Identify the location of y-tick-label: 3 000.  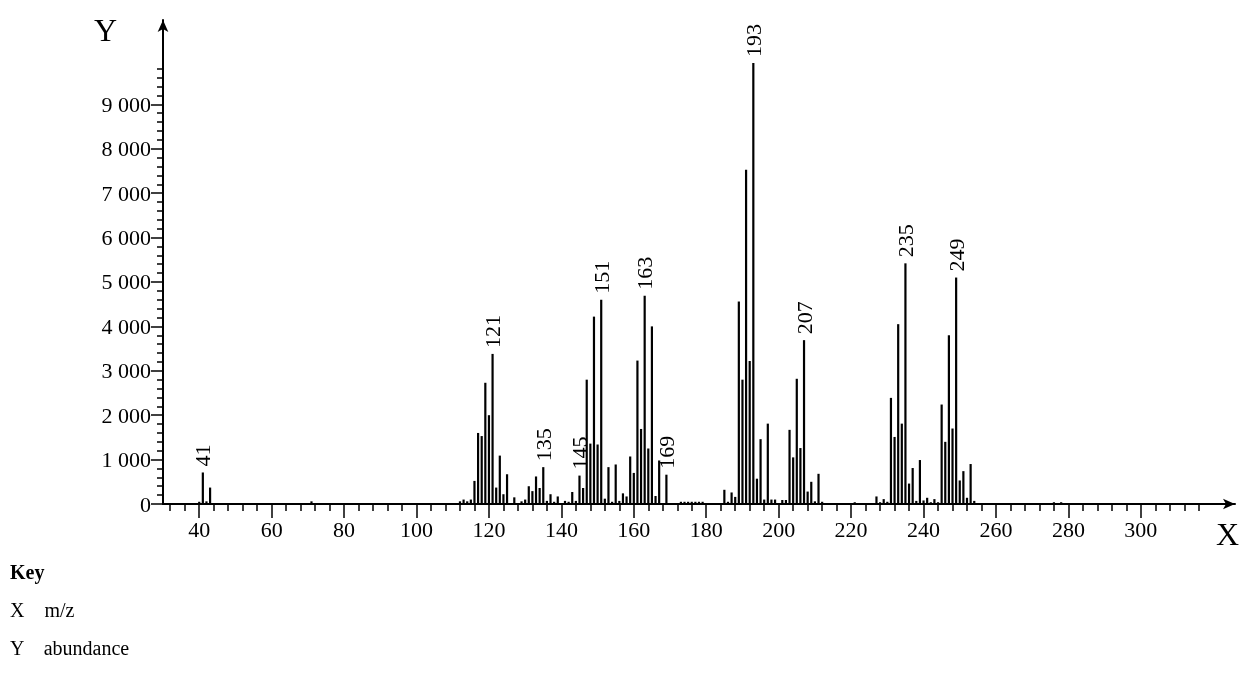
(126, 371).